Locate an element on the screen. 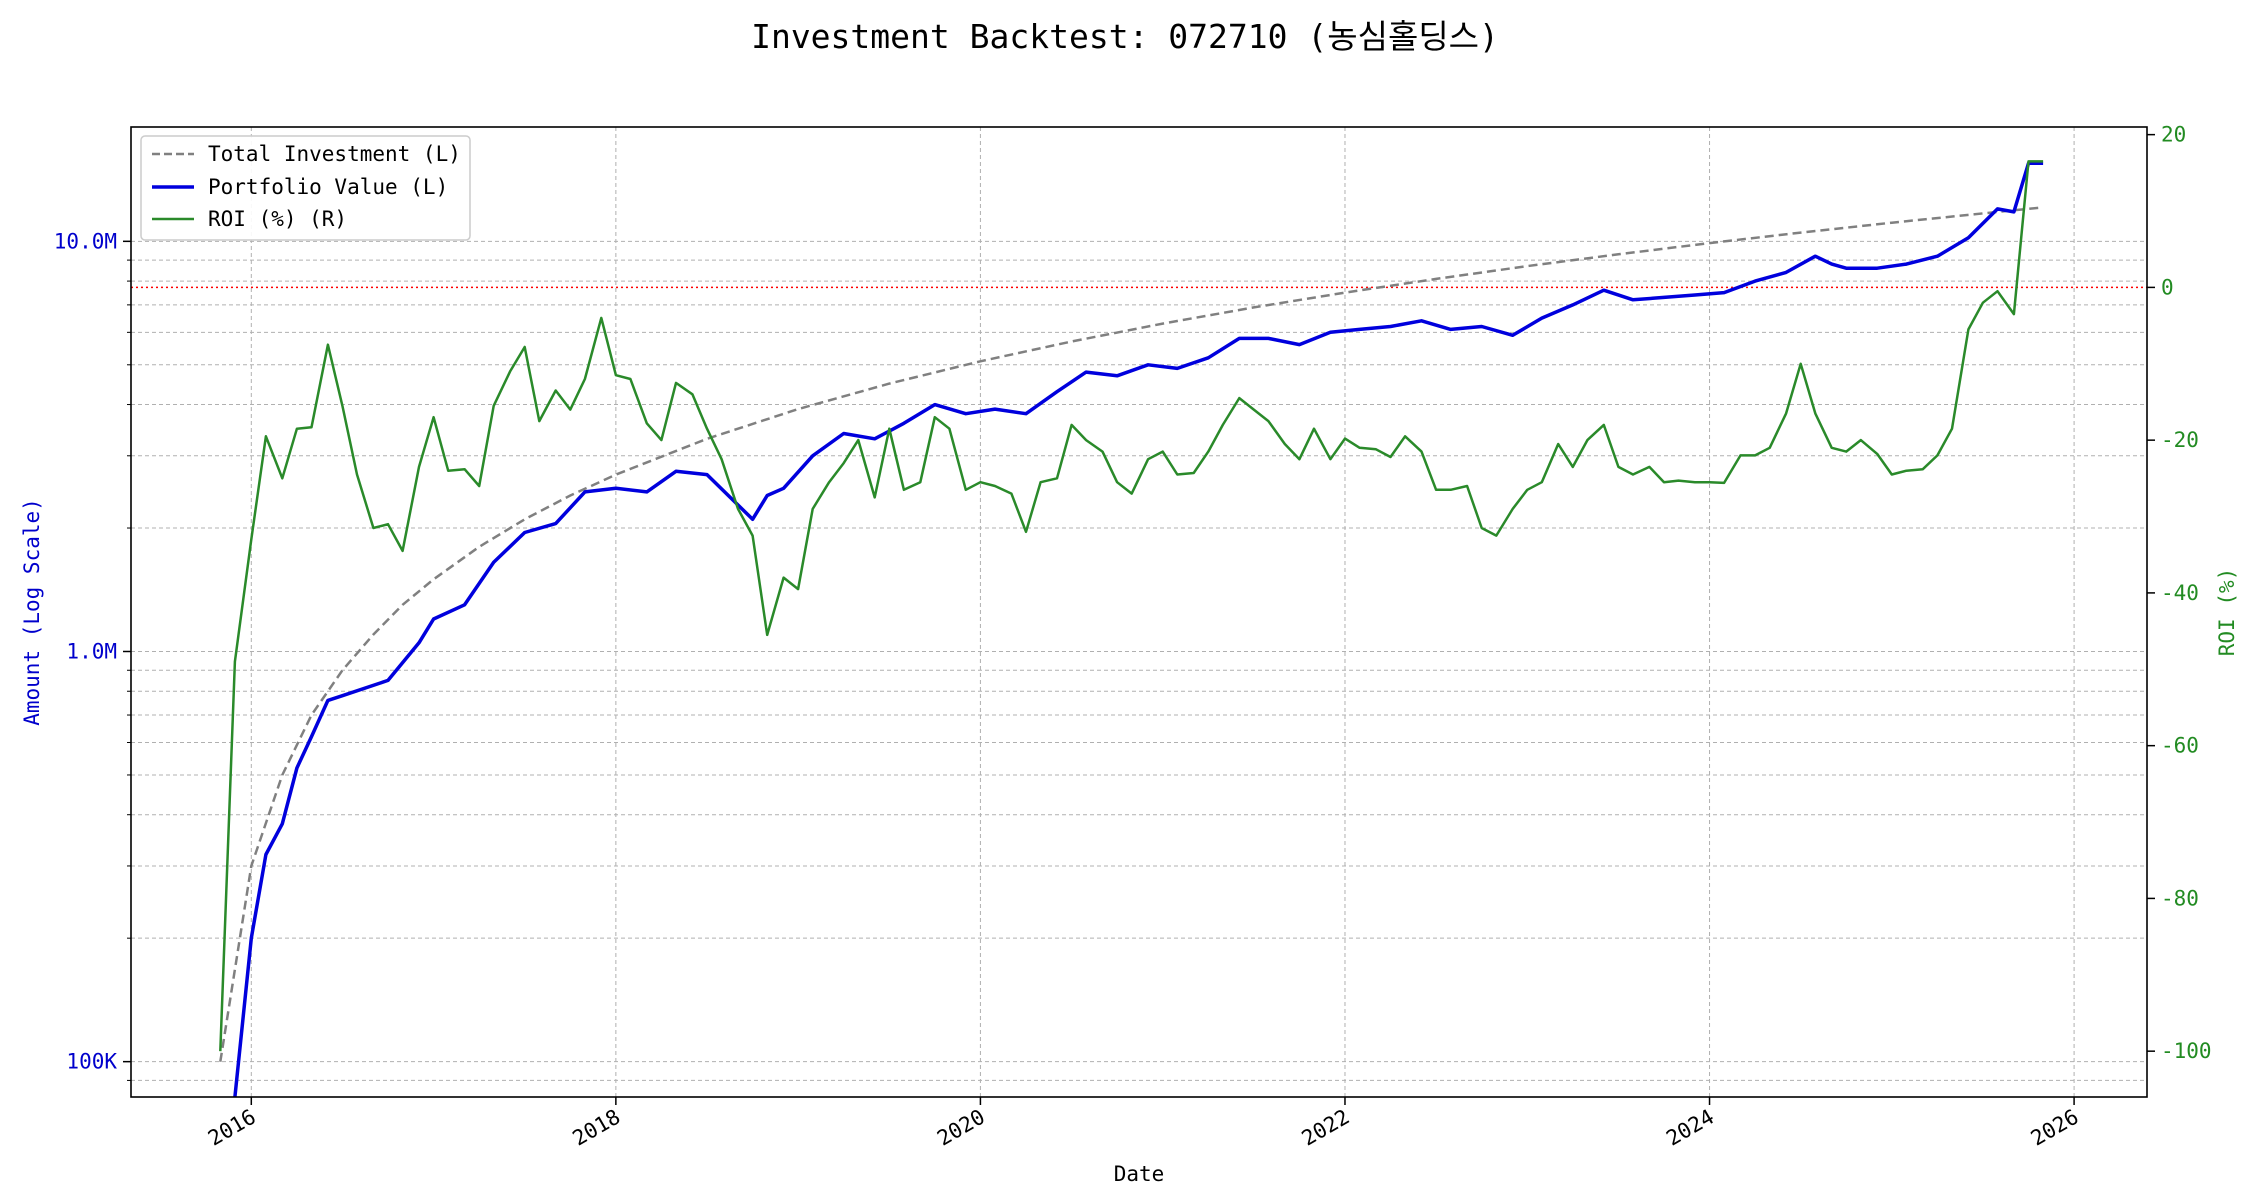 Image resolution: width=2250 pixels, height=1200 pixels. left-tick-label: 10.0M is located at coordinates (85, 241).